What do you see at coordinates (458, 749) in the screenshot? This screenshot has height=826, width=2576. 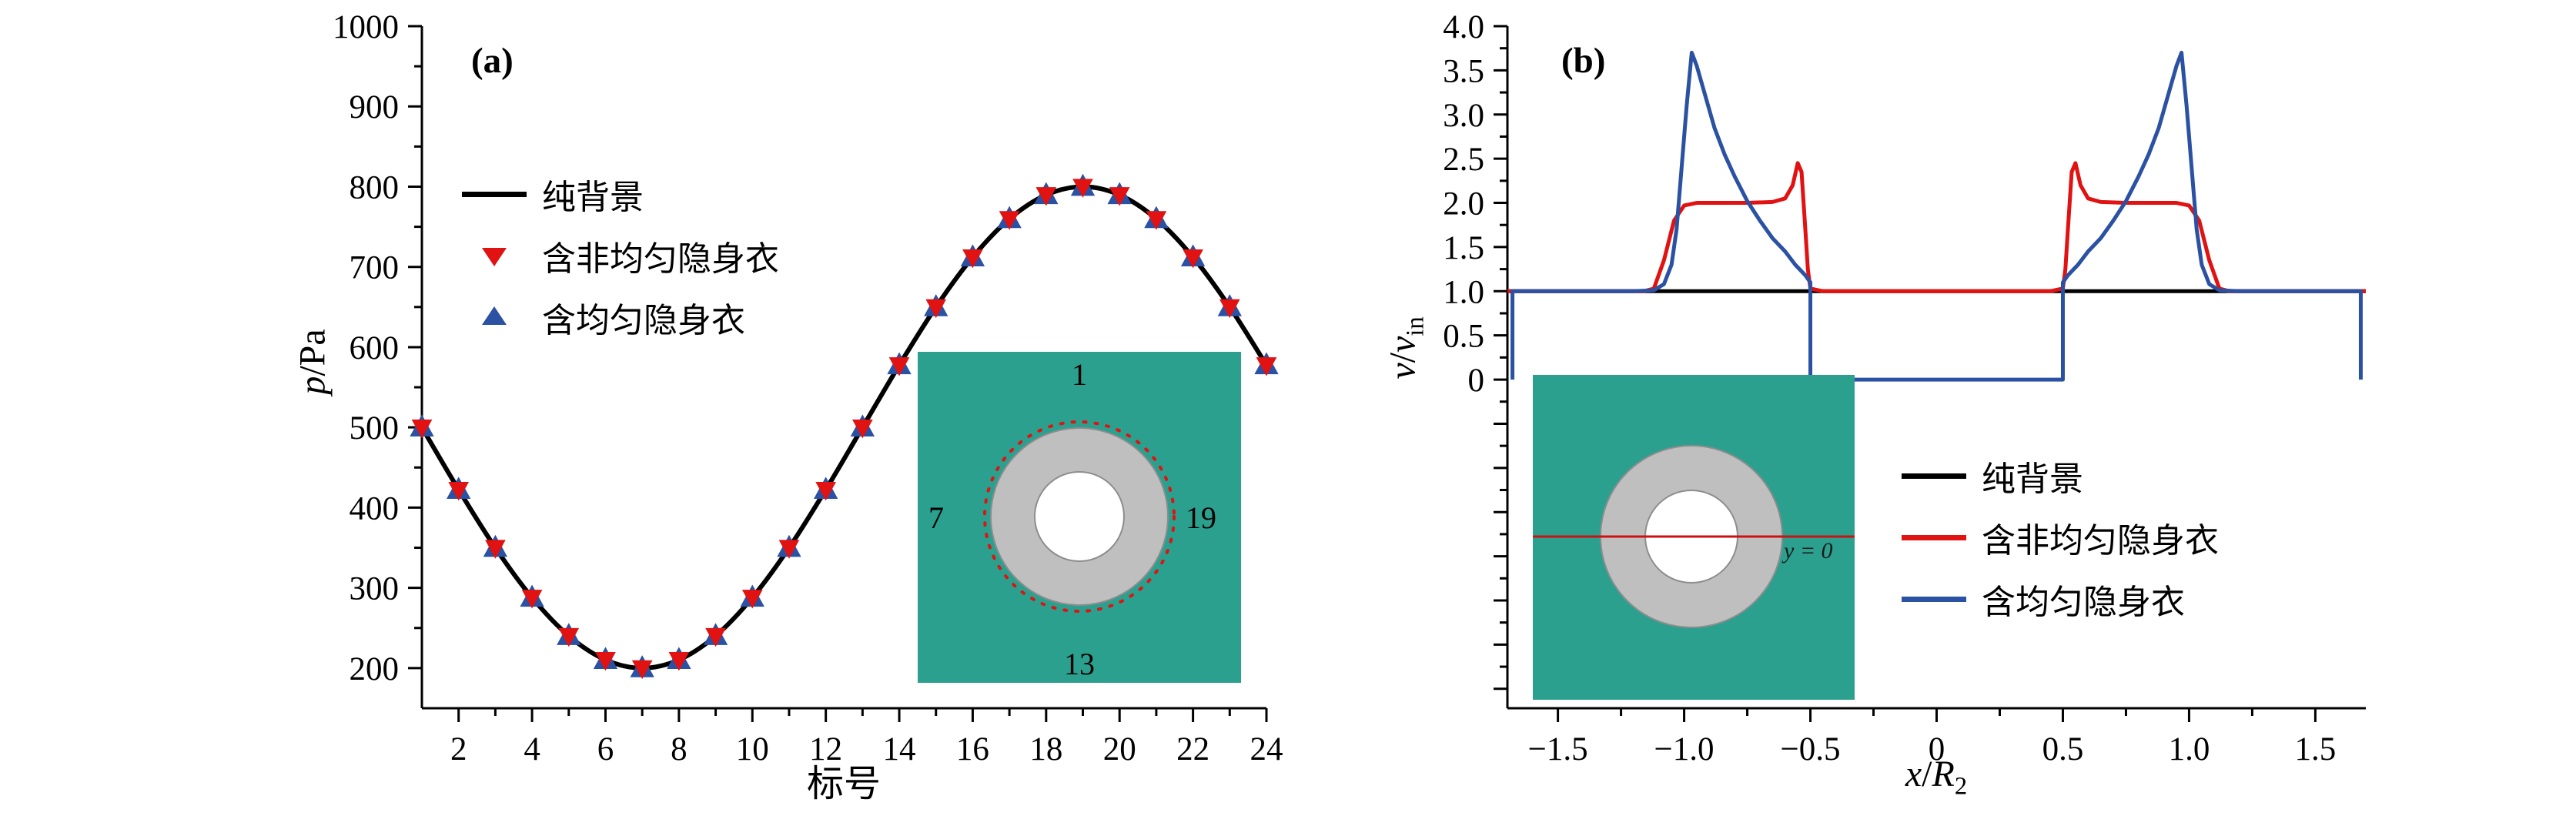 I see `x-tick-label: 2` at bounding box center [458, 749].